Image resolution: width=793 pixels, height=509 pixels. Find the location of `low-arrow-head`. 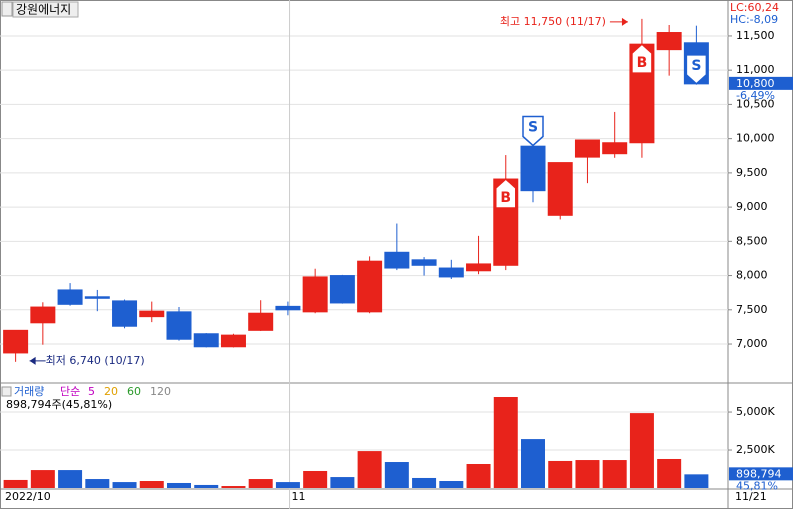

low-arrow-head is located at coordinates (32, 360).